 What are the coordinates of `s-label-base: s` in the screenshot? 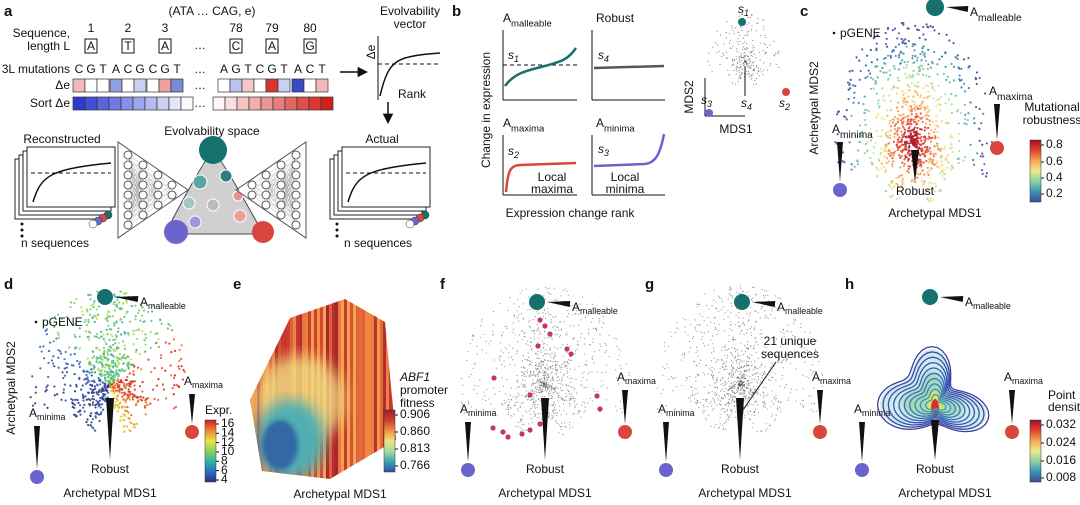 It's located at (704, 100).